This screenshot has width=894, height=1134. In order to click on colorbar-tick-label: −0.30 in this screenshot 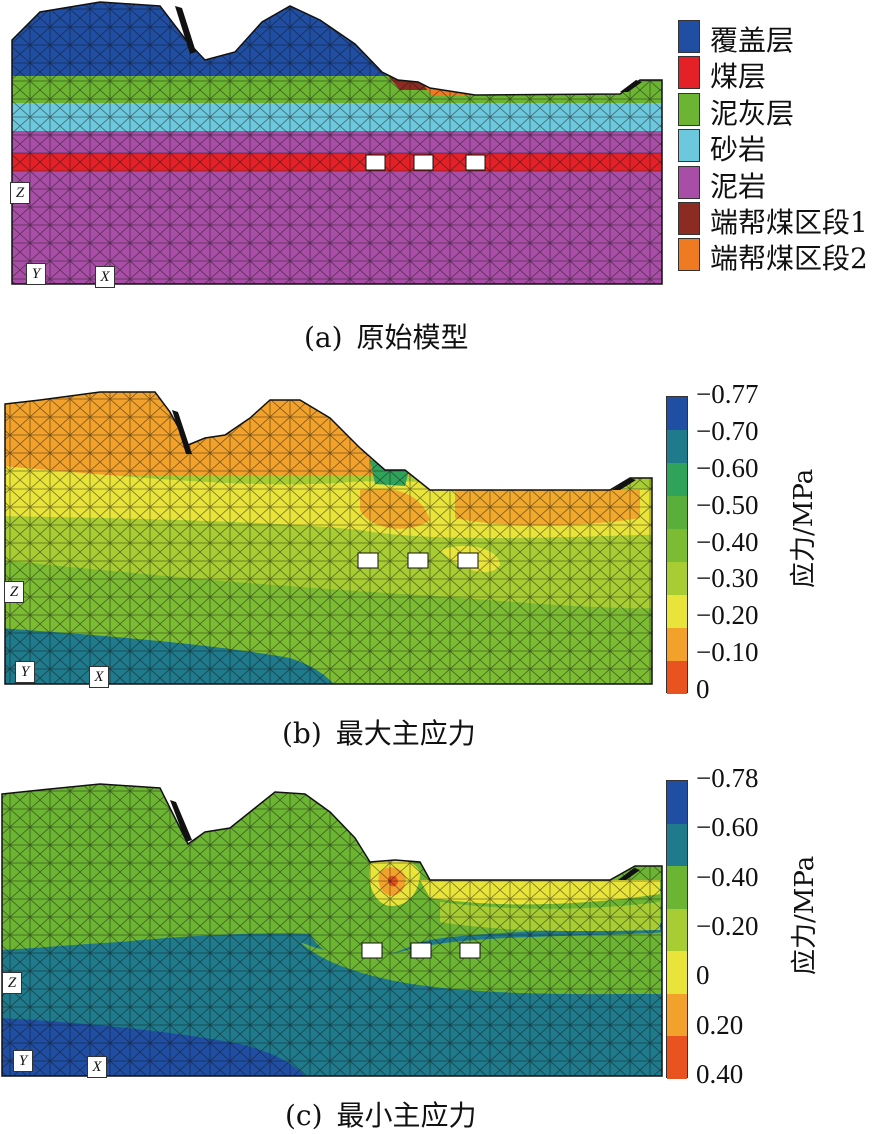, I will do `click(727, 578)`.